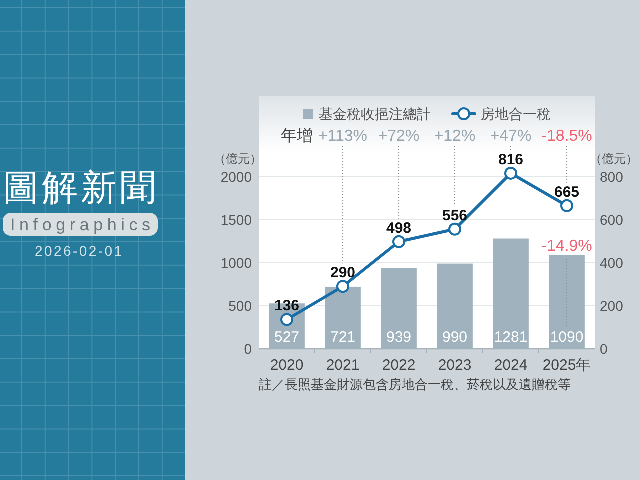 This screenshot has width=640, height=480. What do you see at coordinates (399, 228) in the screenshot?
I see `data-label: 498` at bounding box center [399, 228].